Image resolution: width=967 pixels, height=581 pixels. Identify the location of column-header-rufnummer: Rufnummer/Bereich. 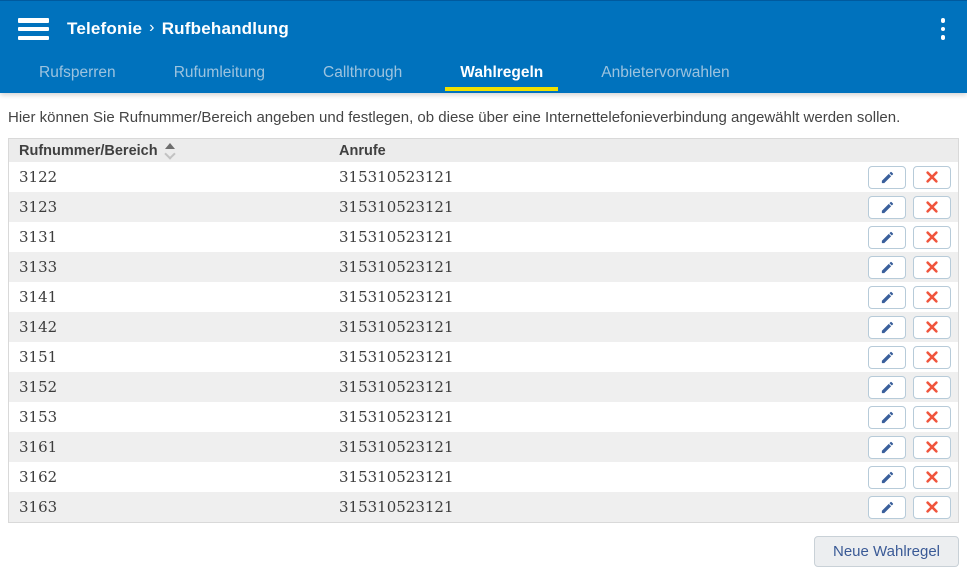
(169, 151).